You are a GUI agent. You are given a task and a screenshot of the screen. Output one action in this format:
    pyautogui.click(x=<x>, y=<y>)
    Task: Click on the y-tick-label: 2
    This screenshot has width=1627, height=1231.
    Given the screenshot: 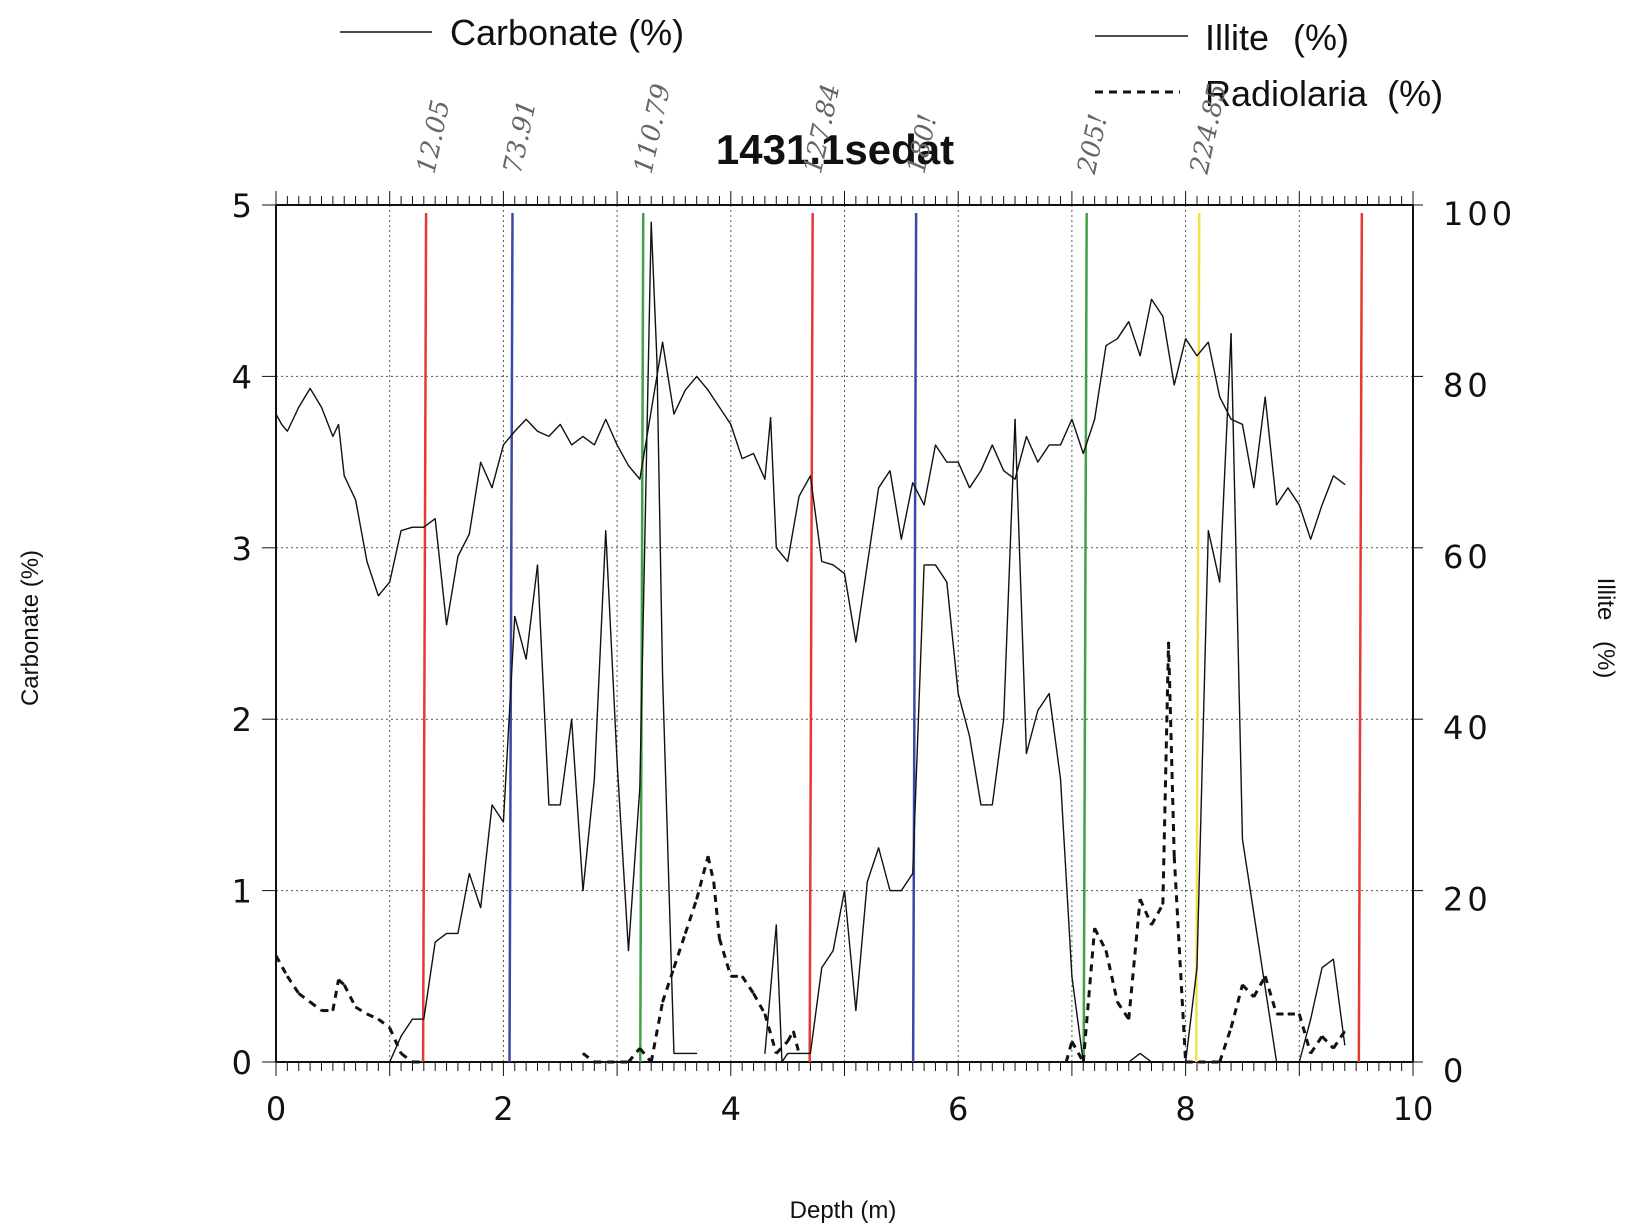 What is the action you would take?
    pyautogui.click(x=242, y=720)
    